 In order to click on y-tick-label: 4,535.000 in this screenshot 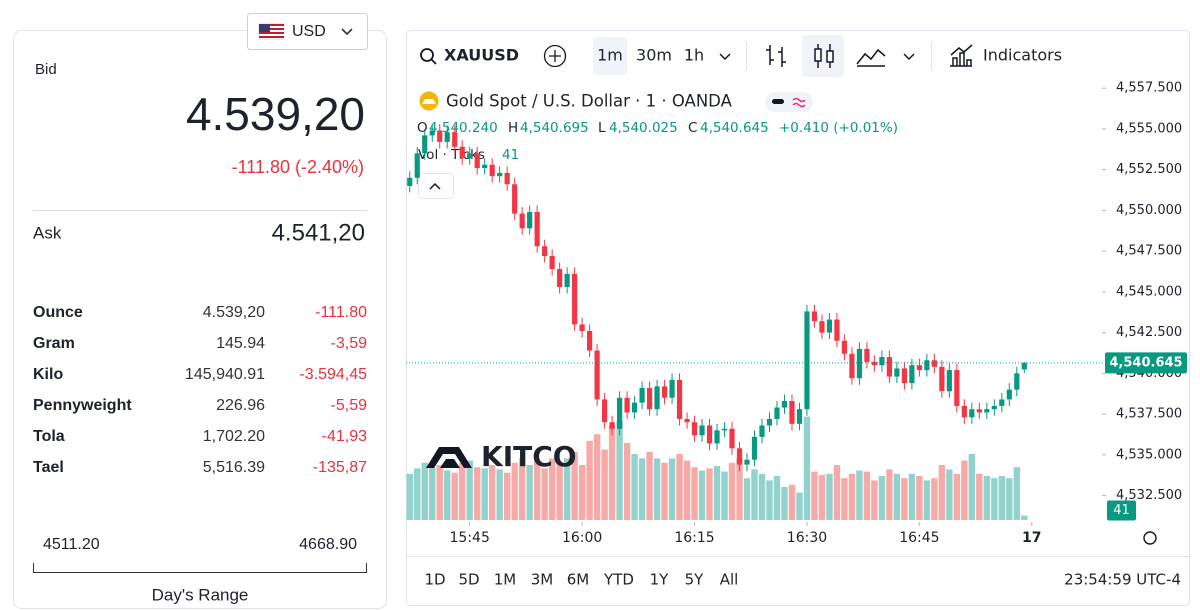, I will do `click(1149, 454)`.